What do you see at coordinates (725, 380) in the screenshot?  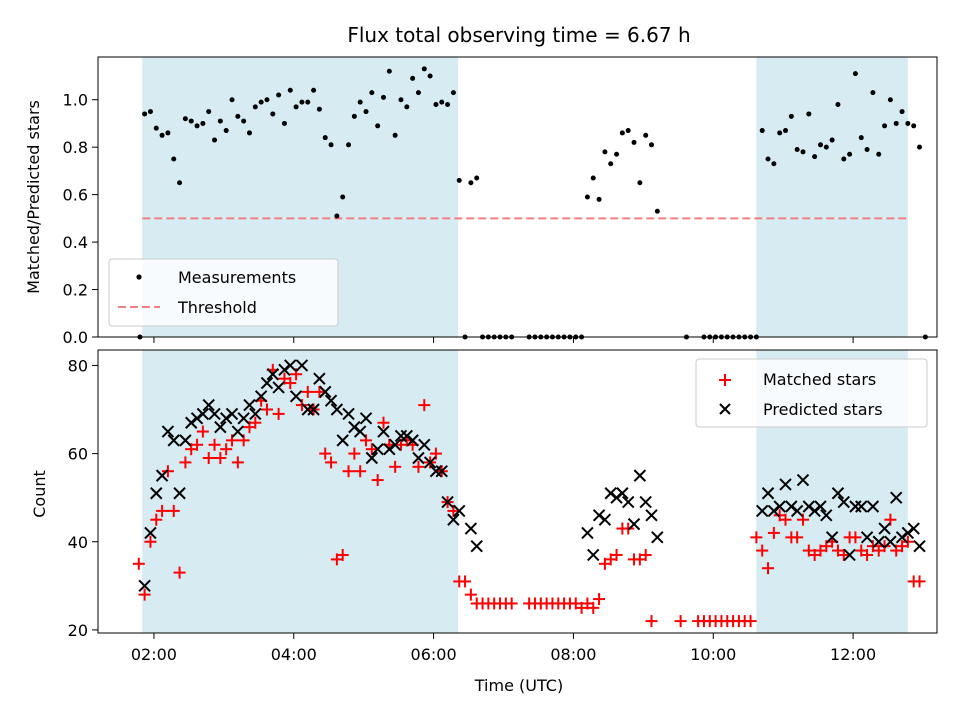 I see `legend-matched-marker` at bounding box center [725, 380].